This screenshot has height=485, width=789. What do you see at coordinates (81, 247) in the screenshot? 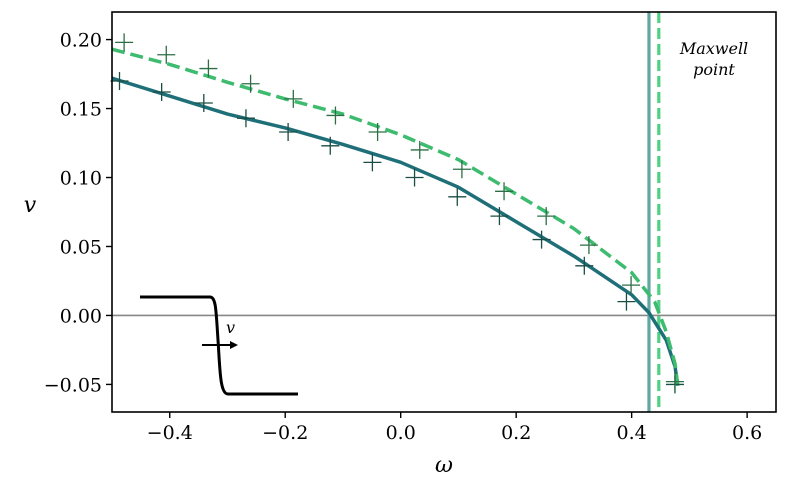
I see `y-tick-label-2: 0.05` at bounding box center [81, 247].